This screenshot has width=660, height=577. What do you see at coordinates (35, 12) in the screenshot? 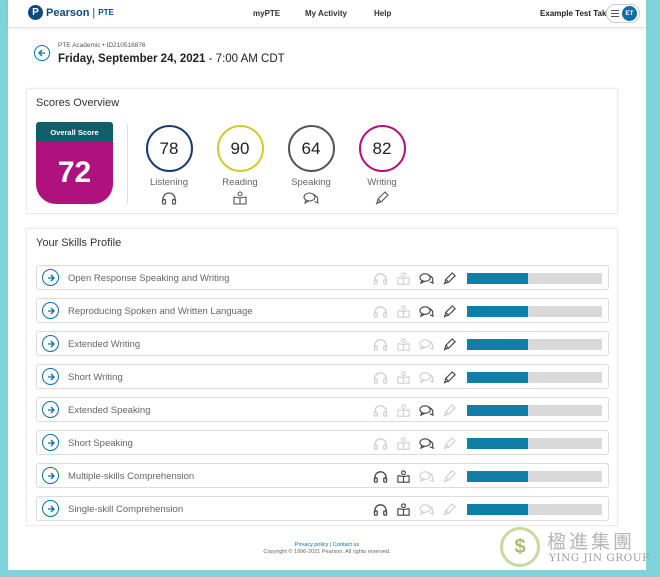
I see `pearson-logo-mark: P` at bounding box center [35, 12].